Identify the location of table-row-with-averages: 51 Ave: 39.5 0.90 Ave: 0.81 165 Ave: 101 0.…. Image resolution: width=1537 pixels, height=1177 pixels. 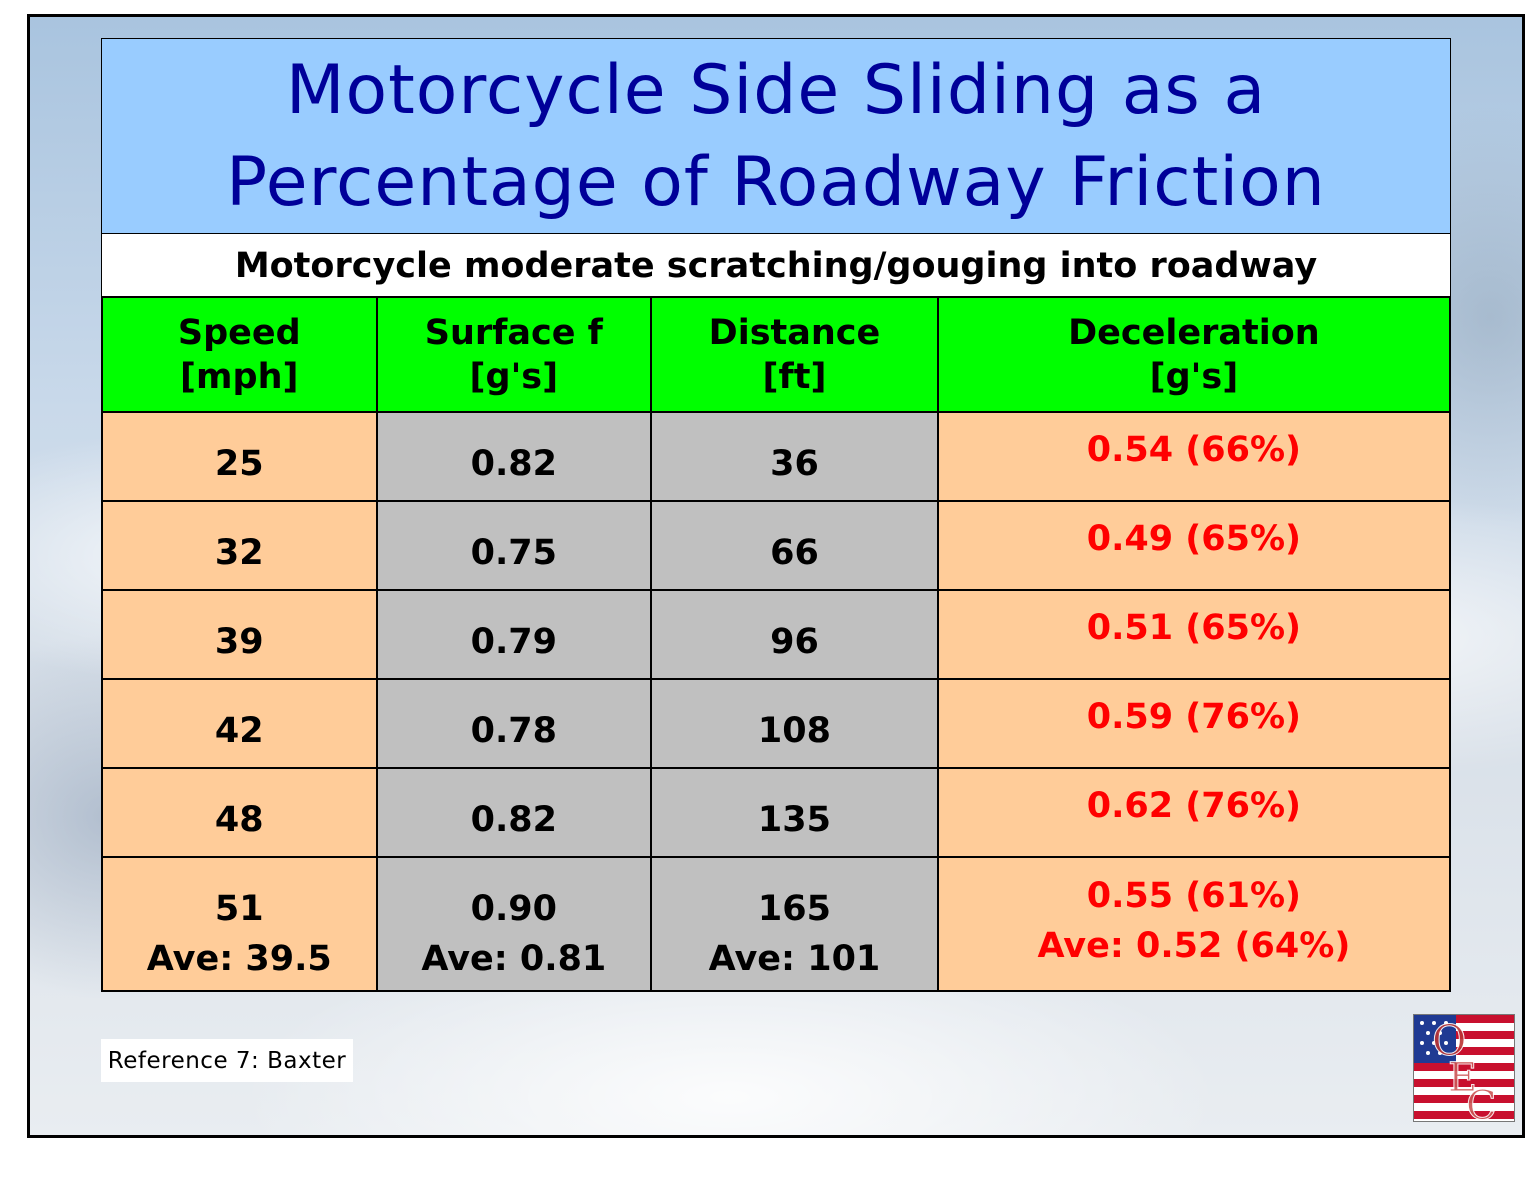
(776, 924).